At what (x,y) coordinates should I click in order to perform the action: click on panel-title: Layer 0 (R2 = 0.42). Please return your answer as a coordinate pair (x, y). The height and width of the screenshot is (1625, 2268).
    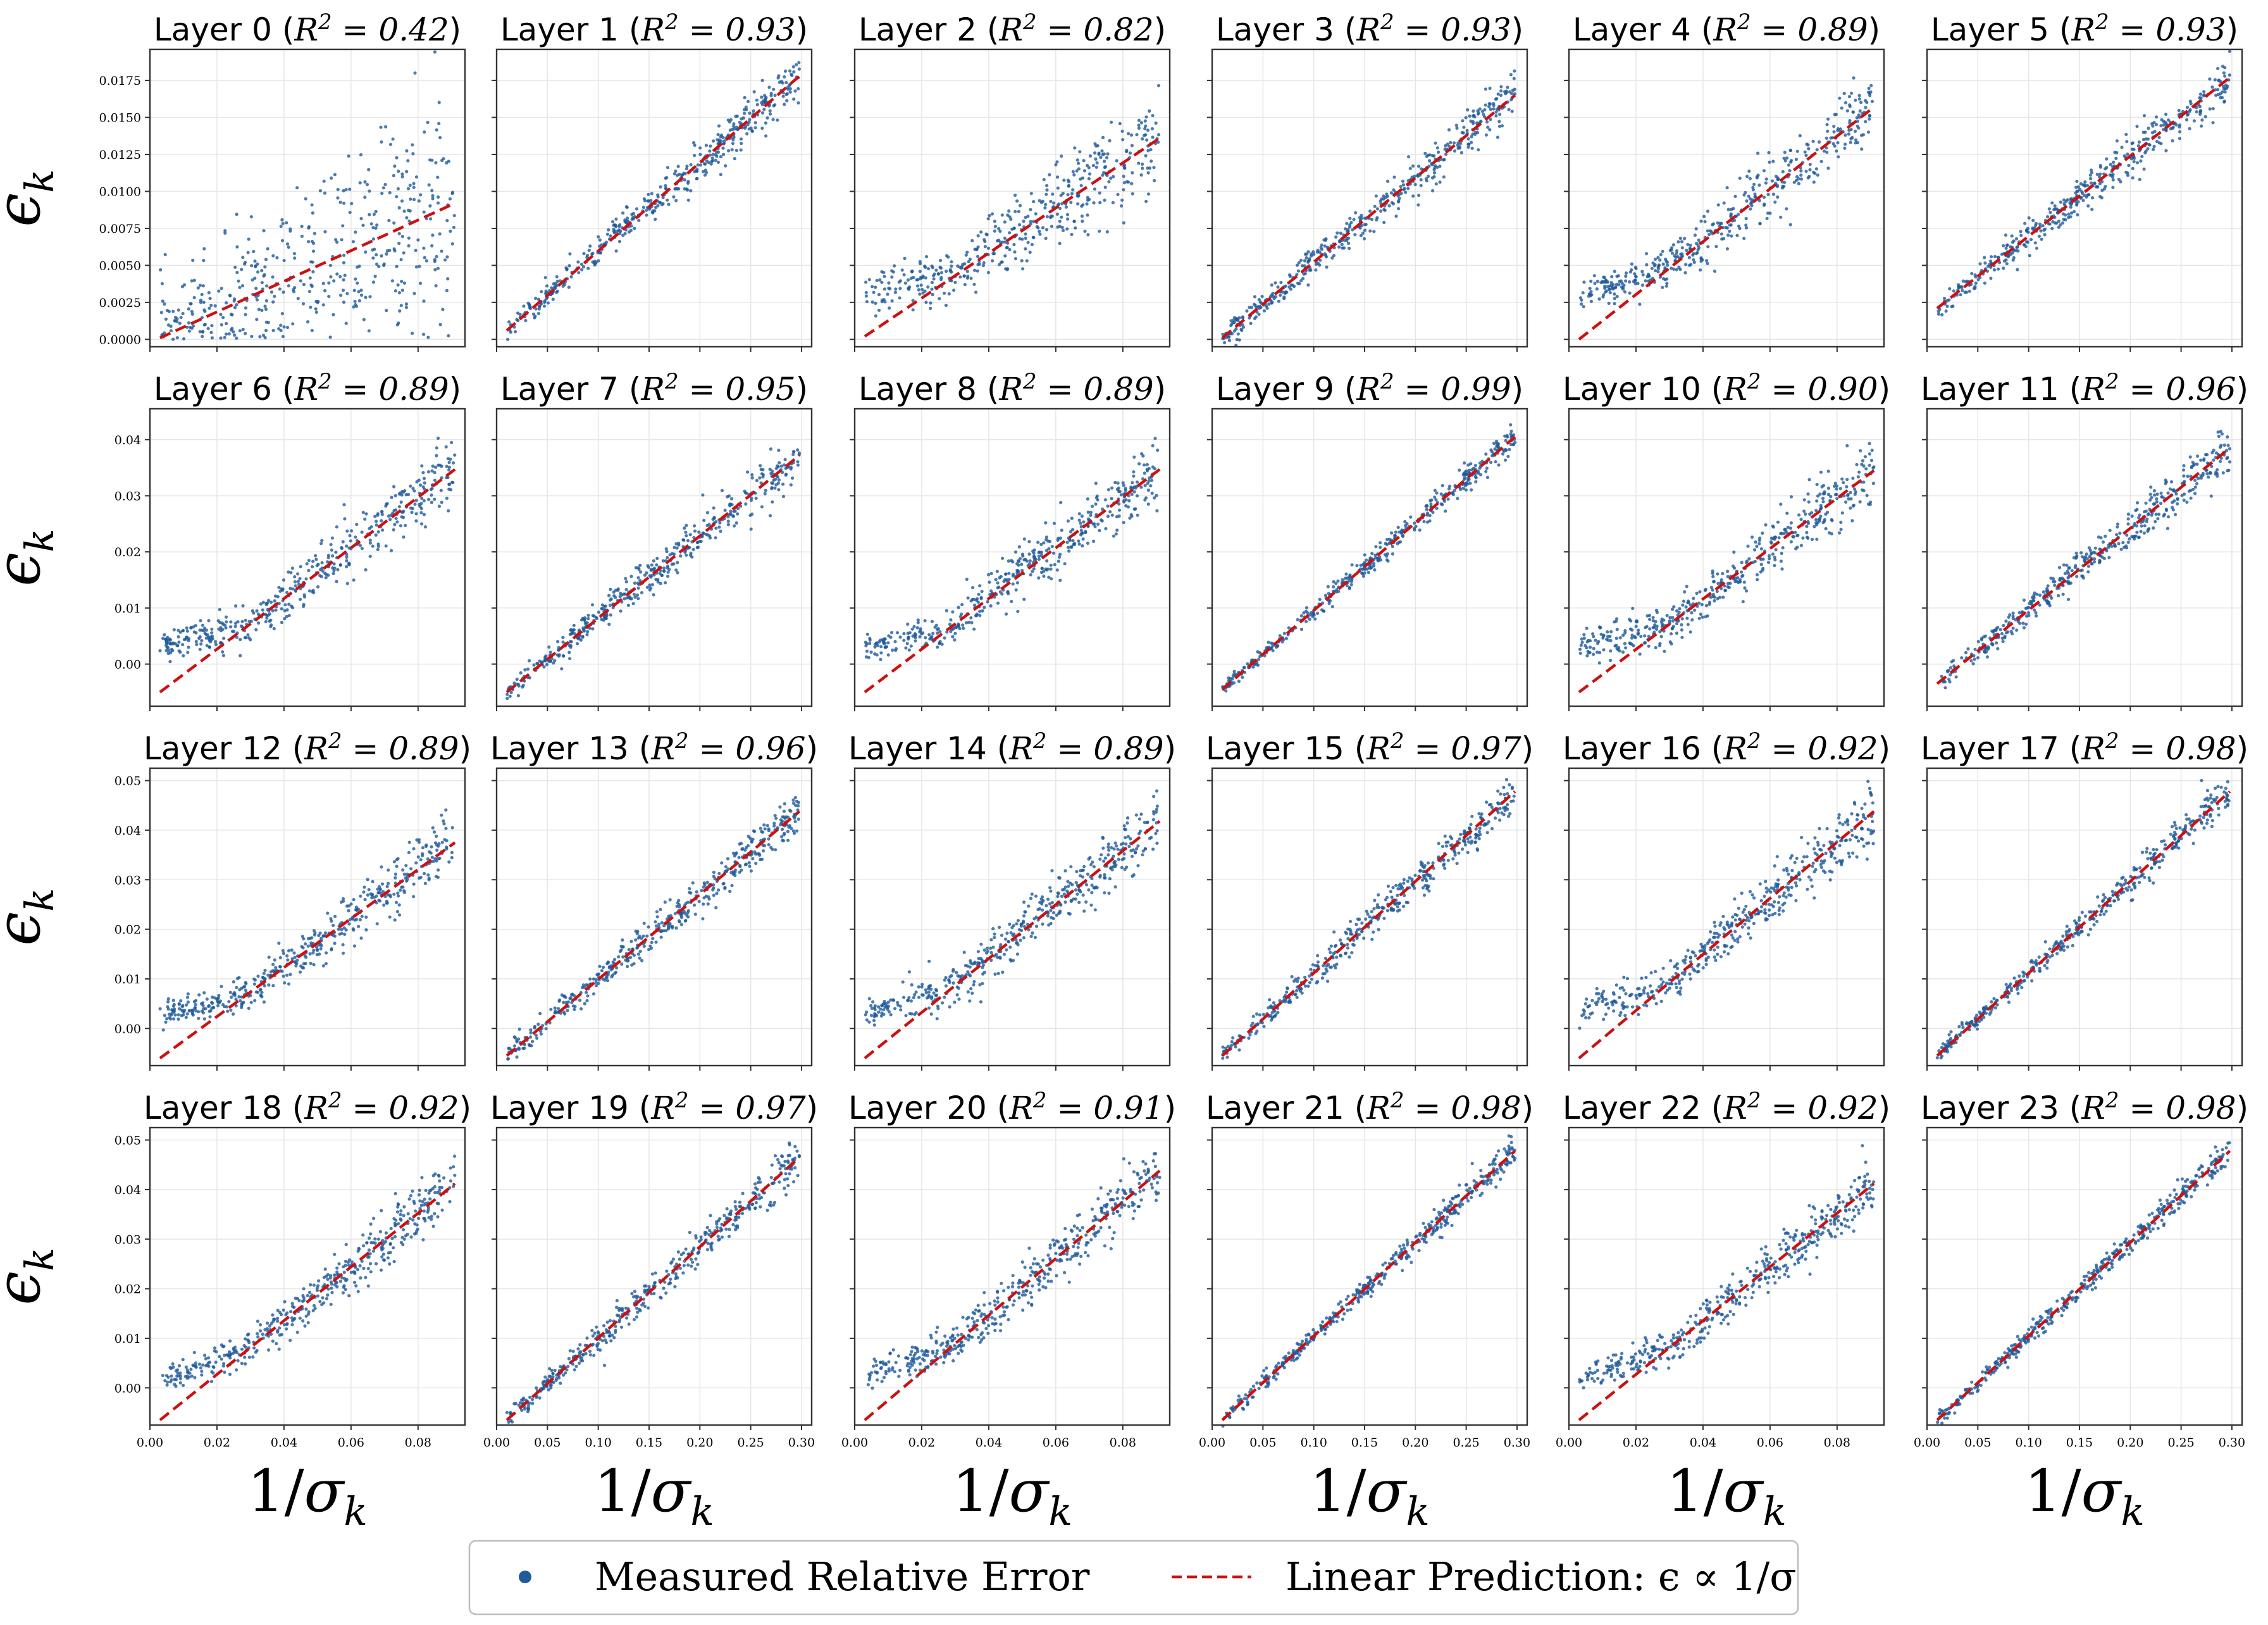
    Looking at the image, I should click on (308, 28).